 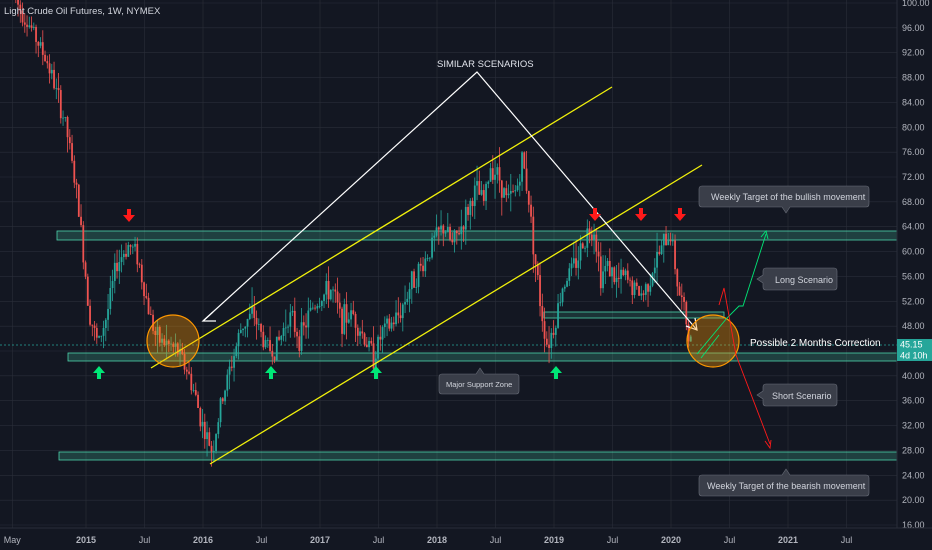 What do you see at coordinates (479, 381) in the screenshot?
I see `callout-support: Major Support Zone` at bounding box center [479, 381].